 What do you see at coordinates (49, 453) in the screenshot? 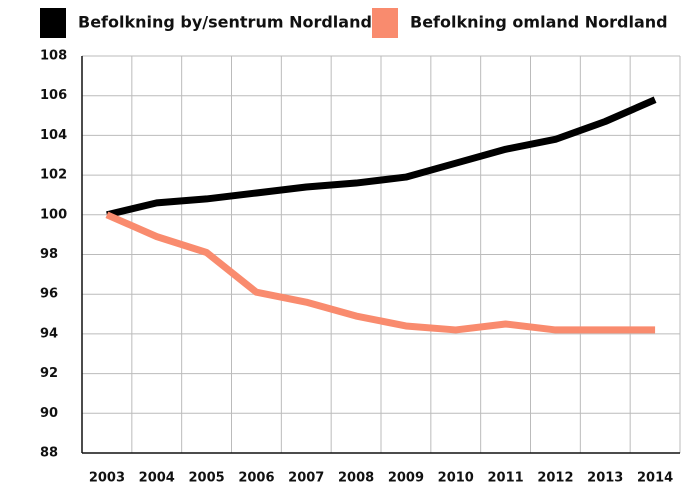
I see `y-tick-label: 88` at bounding box center [49, 453].